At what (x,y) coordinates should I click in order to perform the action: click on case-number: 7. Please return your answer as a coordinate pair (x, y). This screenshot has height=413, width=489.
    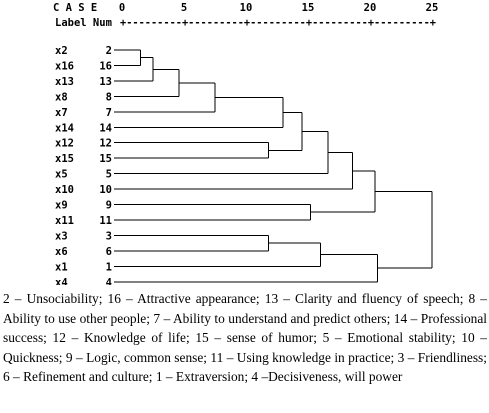
    Looking at the image, I should click on (109, 113).